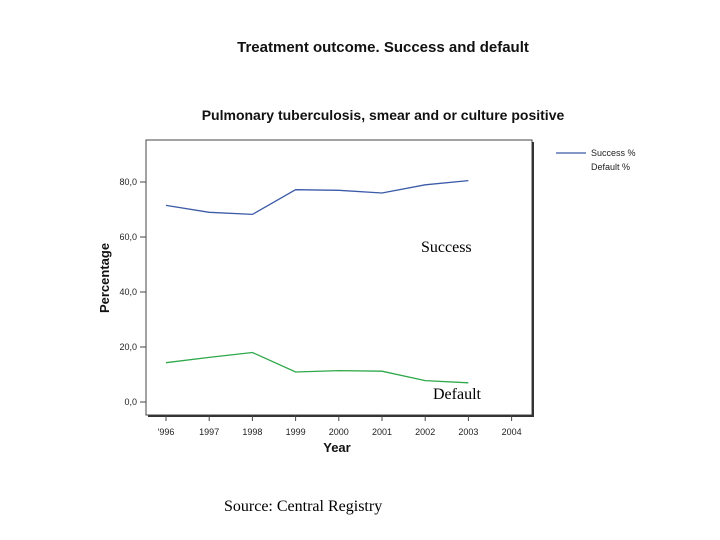 The height and width of the screenshot is (540, 720). What do you see at coordinates (133, 277) in the screenshot?
I see `y-axis: 0,0 20,0 40,0 60,0 80,0` at bounding box center [133, 277].